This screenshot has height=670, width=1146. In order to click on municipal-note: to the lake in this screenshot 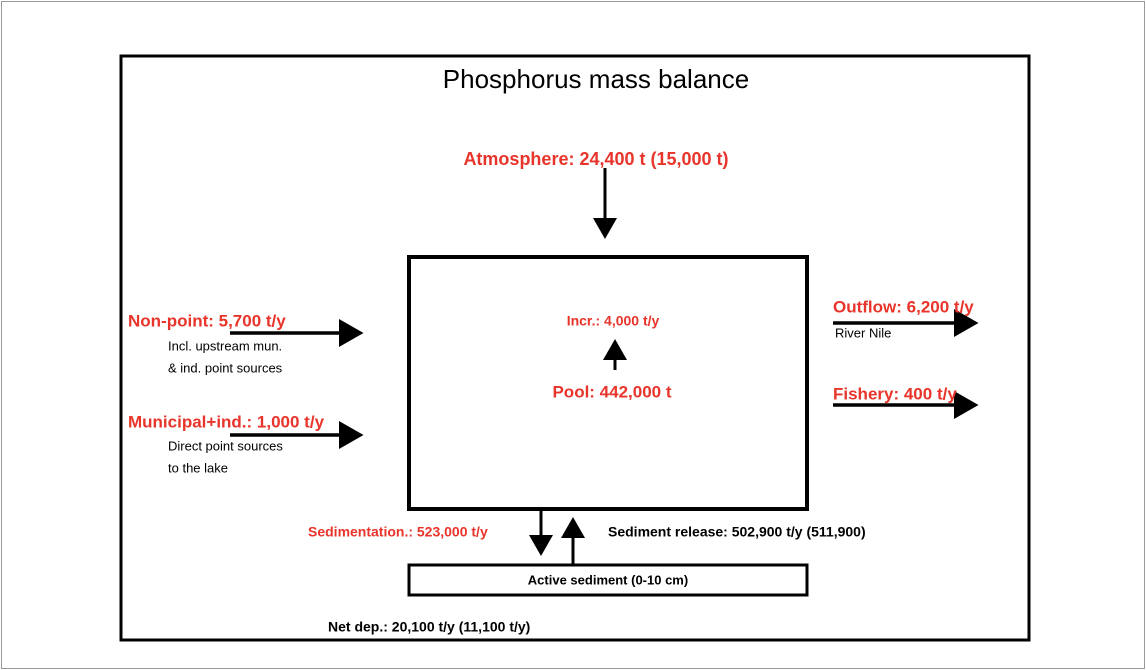, I will do `click(198, 467)`.